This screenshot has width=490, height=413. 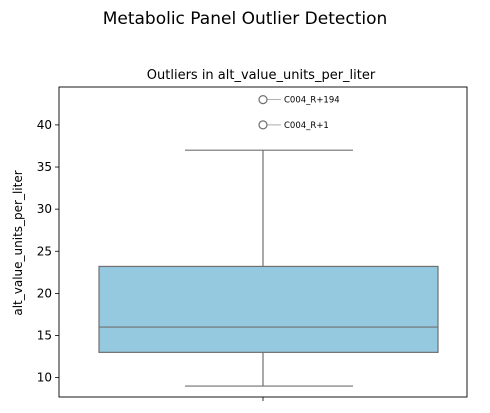 What do you see at coordinates (245, 19) in the screenshot?
I see `figure-suptitle: Metabolic Panel Outlier Detection` at bounding box center [245, 19].